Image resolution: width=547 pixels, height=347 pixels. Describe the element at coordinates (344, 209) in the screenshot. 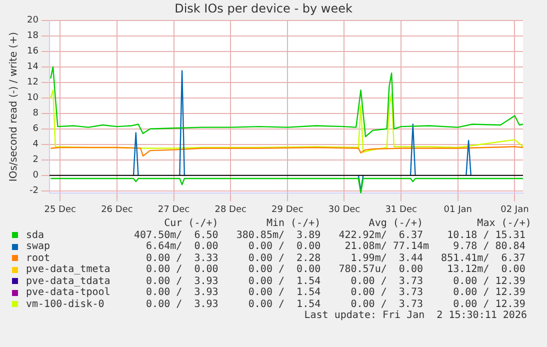

I see `x-tick-label: 30 Dec` at that location.